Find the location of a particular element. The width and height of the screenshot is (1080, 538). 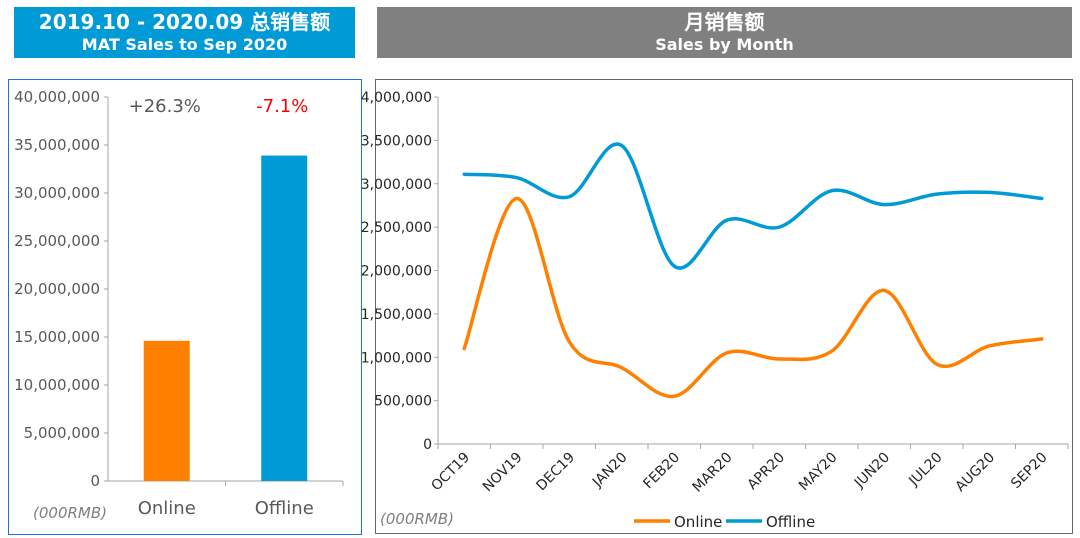

line-x-tick-label: APR20 is located at coordinates (767, 472).